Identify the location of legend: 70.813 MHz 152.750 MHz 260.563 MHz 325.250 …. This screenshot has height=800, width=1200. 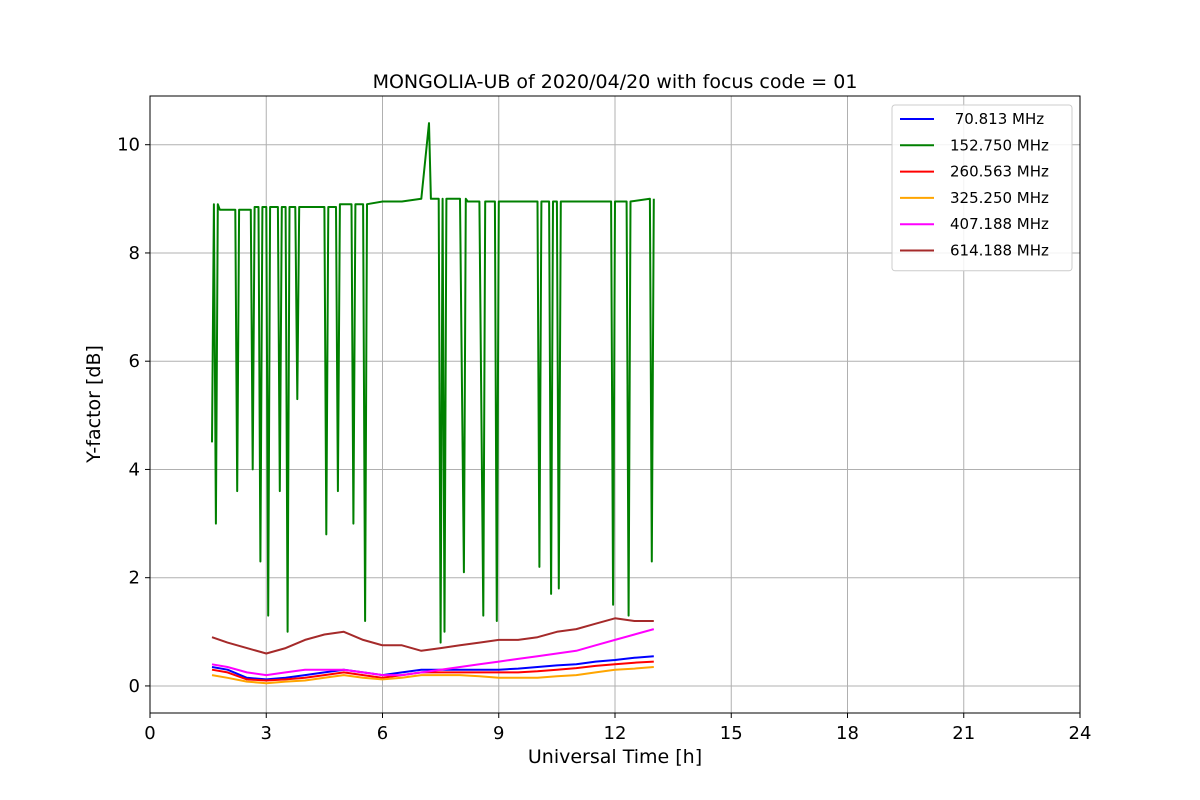
(982, 188).